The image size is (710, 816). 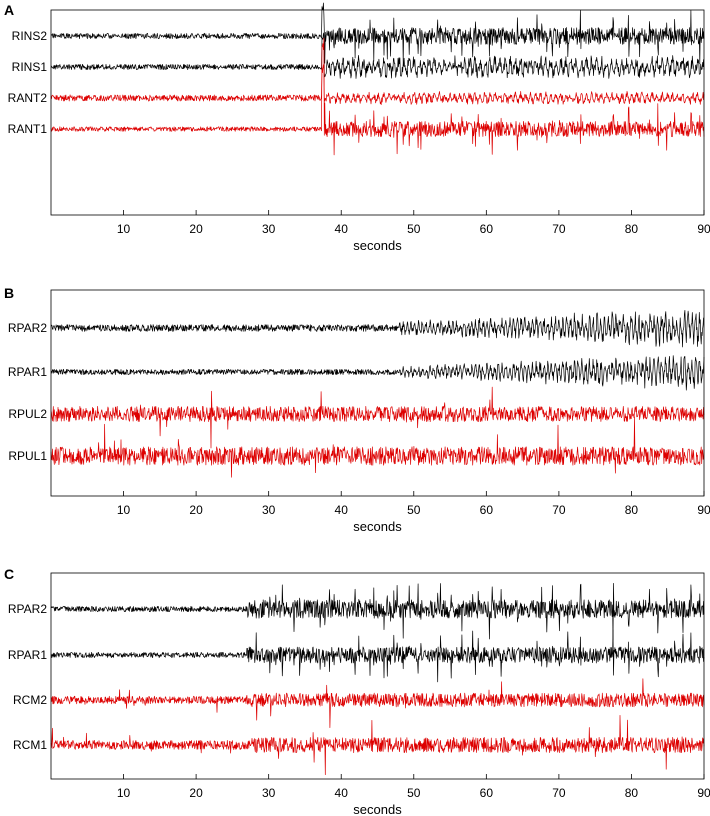 What do you see at coordinates (30, 36) in the screenshot?
I see `channel-label: RINS2` at bounding box center [30, 36].